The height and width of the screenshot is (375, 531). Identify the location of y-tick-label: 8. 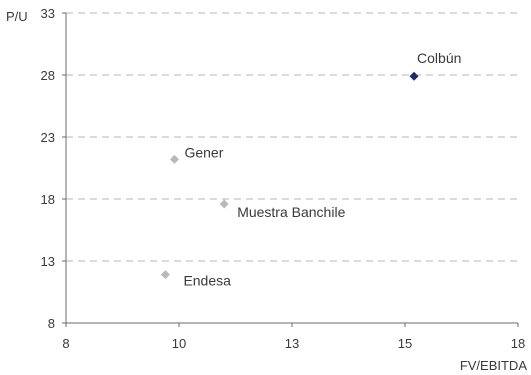
(51, 323).